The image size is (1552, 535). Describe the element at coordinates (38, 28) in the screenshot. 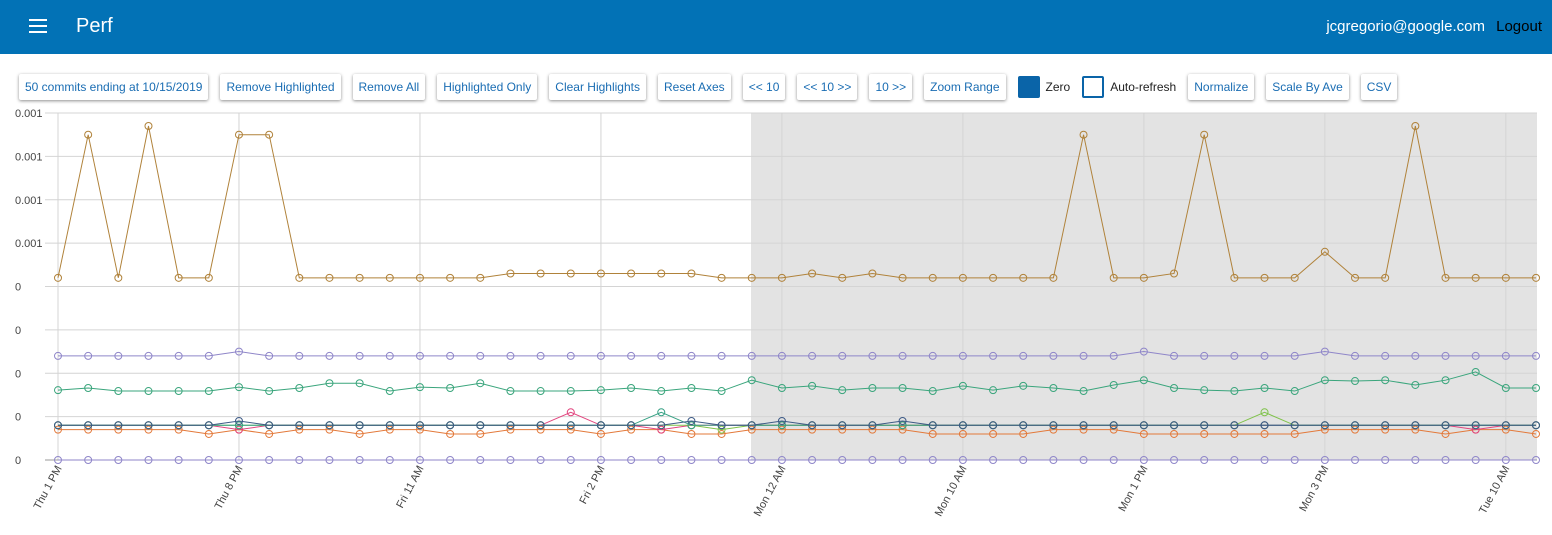

I see `menu-icon` at that location.